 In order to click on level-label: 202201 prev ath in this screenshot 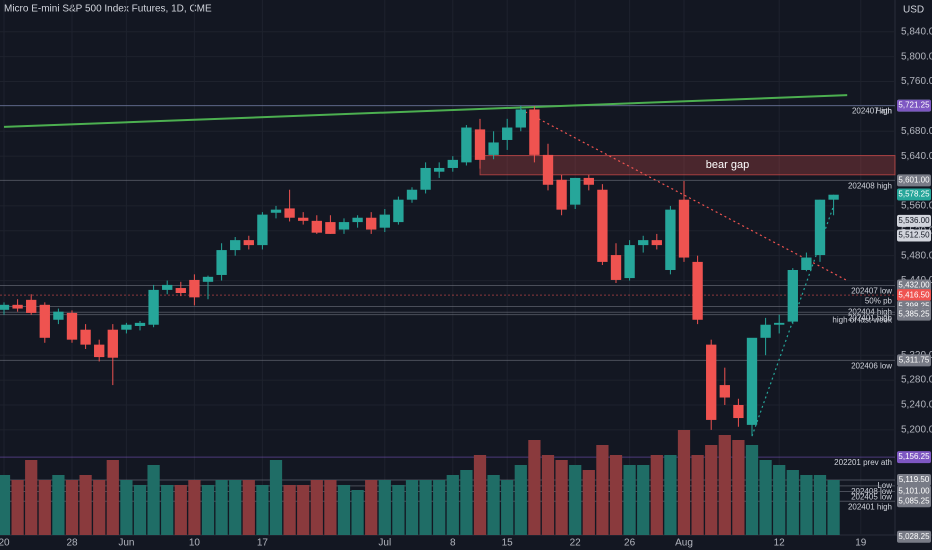, I will do `click(863, 462)`.